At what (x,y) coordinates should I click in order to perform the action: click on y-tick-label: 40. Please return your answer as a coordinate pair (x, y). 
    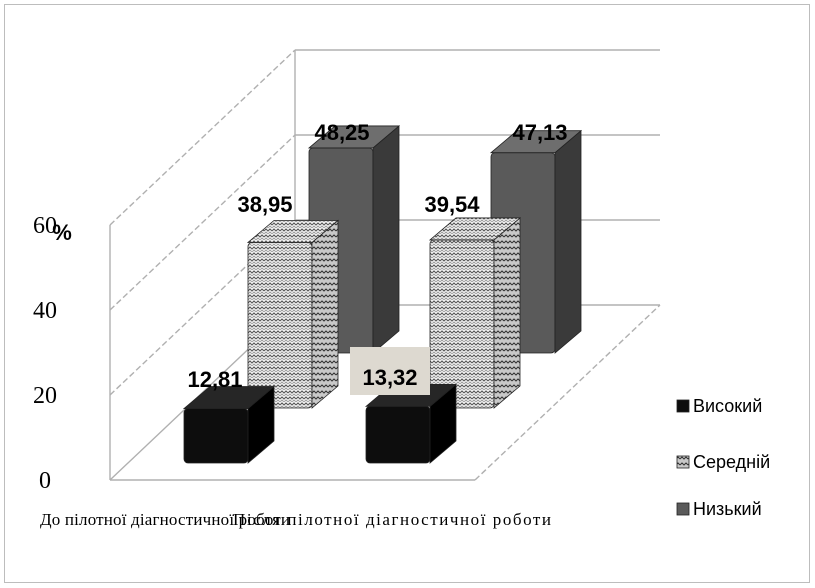
    Looking at the image, I should click on (45, 311).